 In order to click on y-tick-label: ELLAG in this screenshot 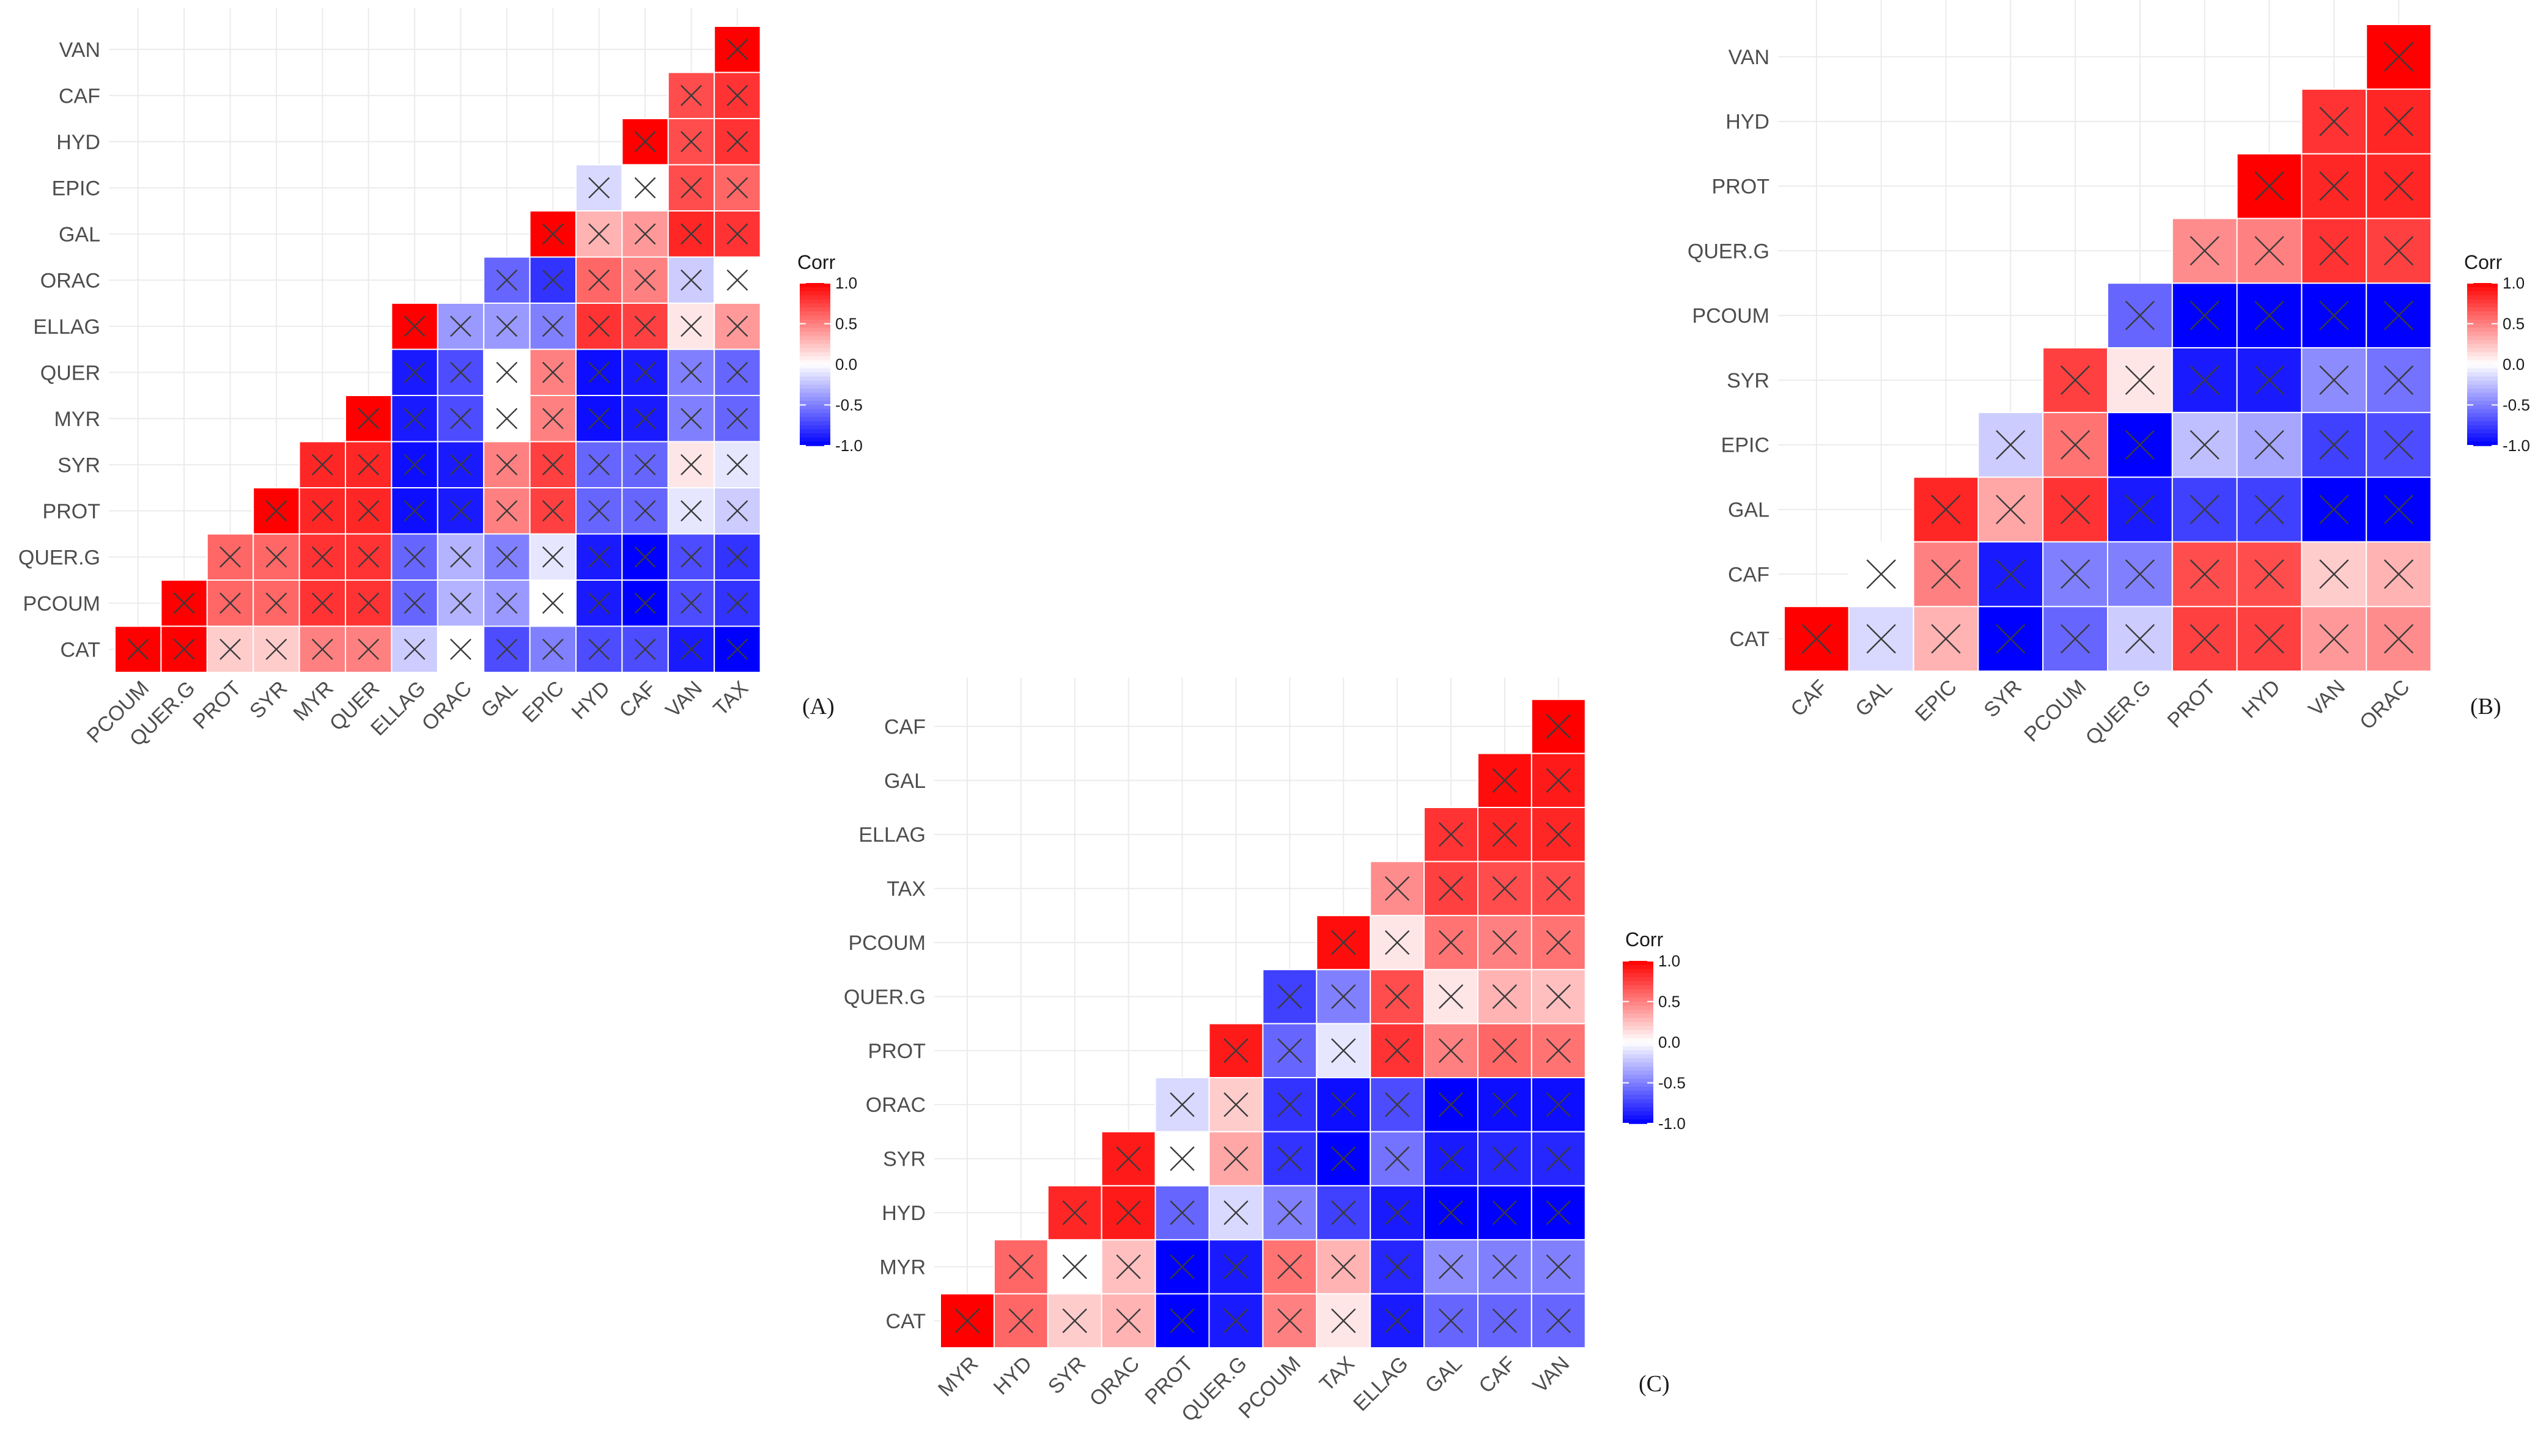, I will do `click(892, 835)`.